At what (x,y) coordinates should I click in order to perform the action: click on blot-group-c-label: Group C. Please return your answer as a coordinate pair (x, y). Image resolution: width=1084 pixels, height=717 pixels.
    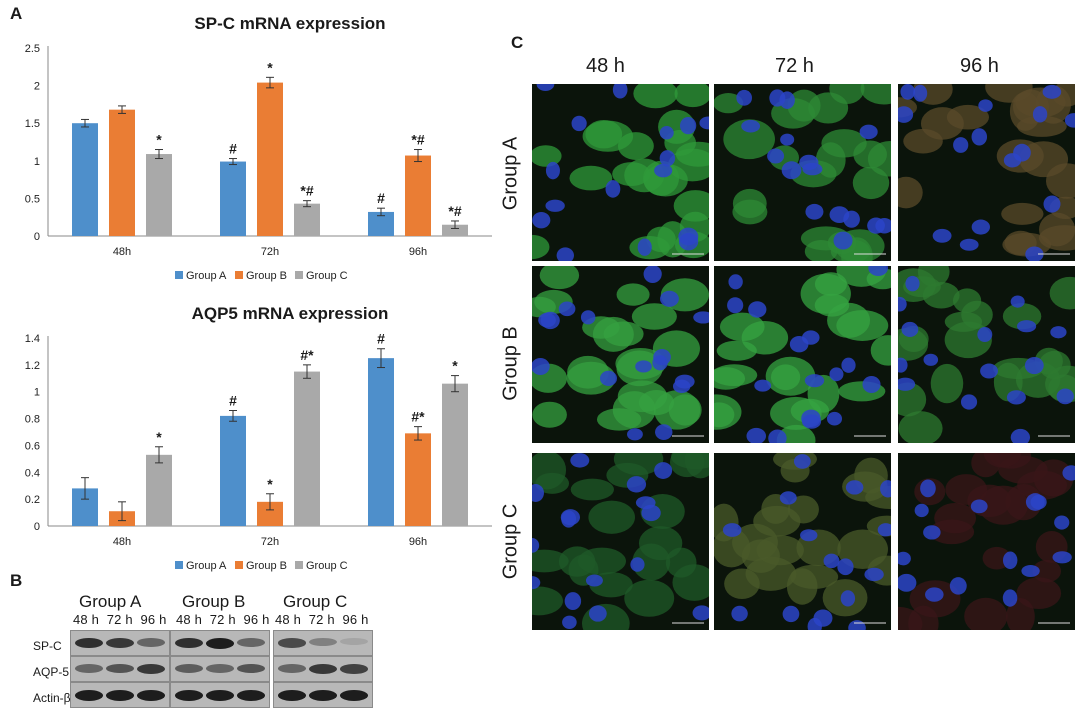
    Looking at the image, I should click on (315, 601).